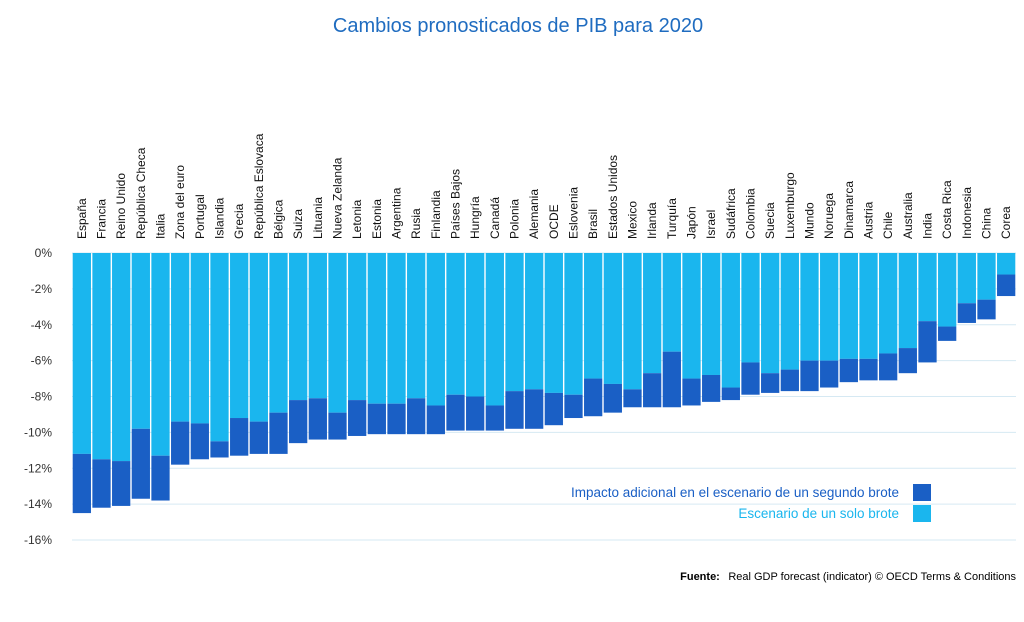  What do you see at coordinates (220, 218) in the screenshot?
I see `category-label: Islandia` at bounding box center [220, 218].